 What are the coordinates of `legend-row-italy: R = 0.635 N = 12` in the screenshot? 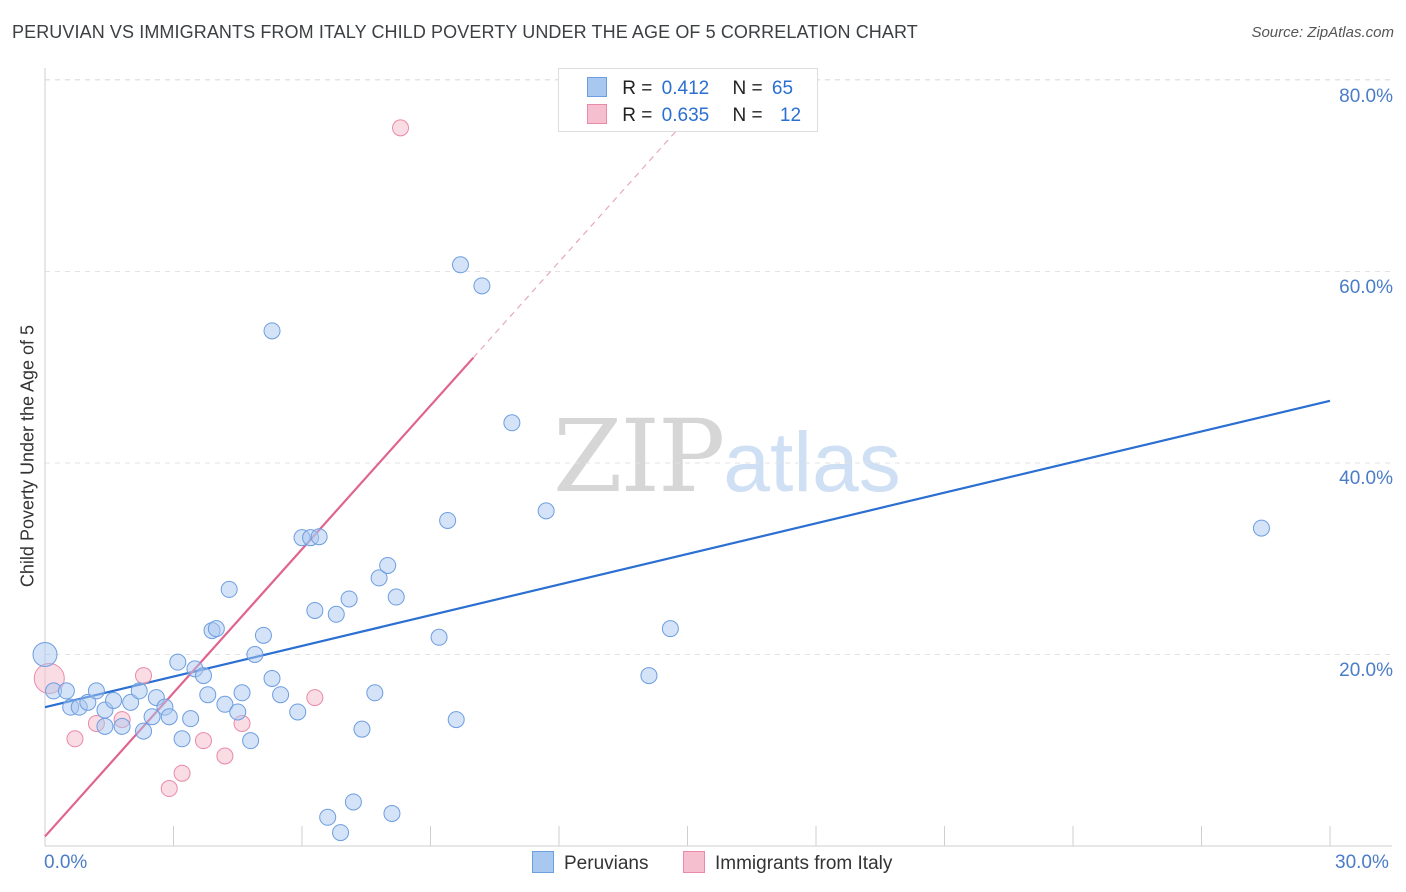 It's located at (694, 116).